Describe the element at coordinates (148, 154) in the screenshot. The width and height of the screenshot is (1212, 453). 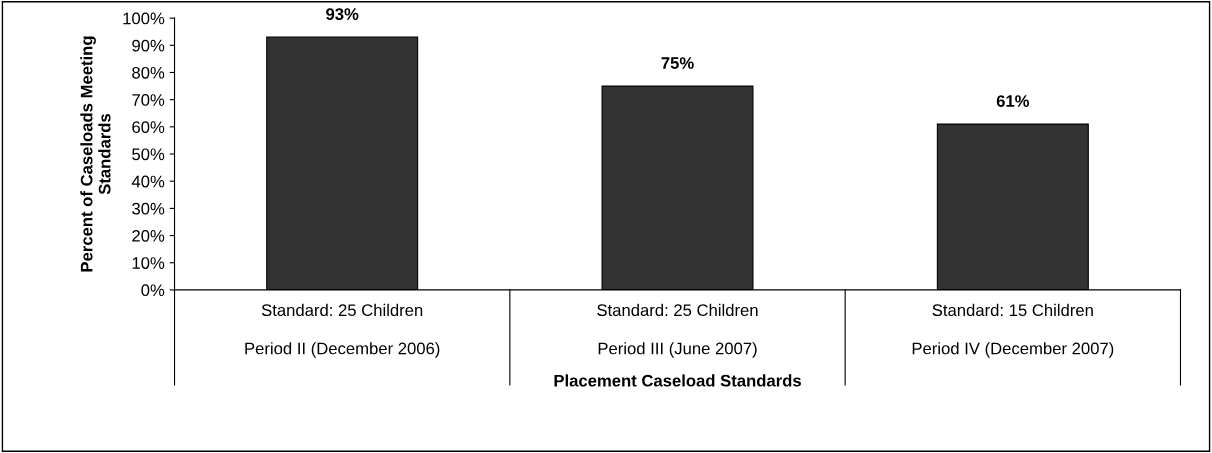
I see `y-tick-label: 50%` at that location.